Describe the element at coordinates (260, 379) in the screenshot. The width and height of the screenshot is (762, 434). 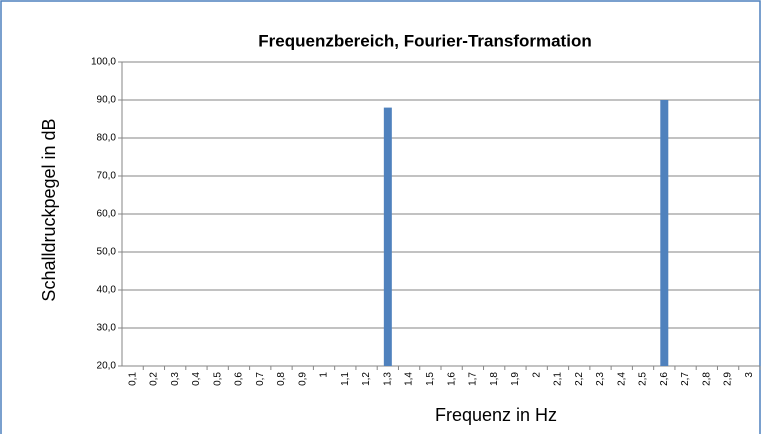
I see `x-tick-label: 0,7` at that location.